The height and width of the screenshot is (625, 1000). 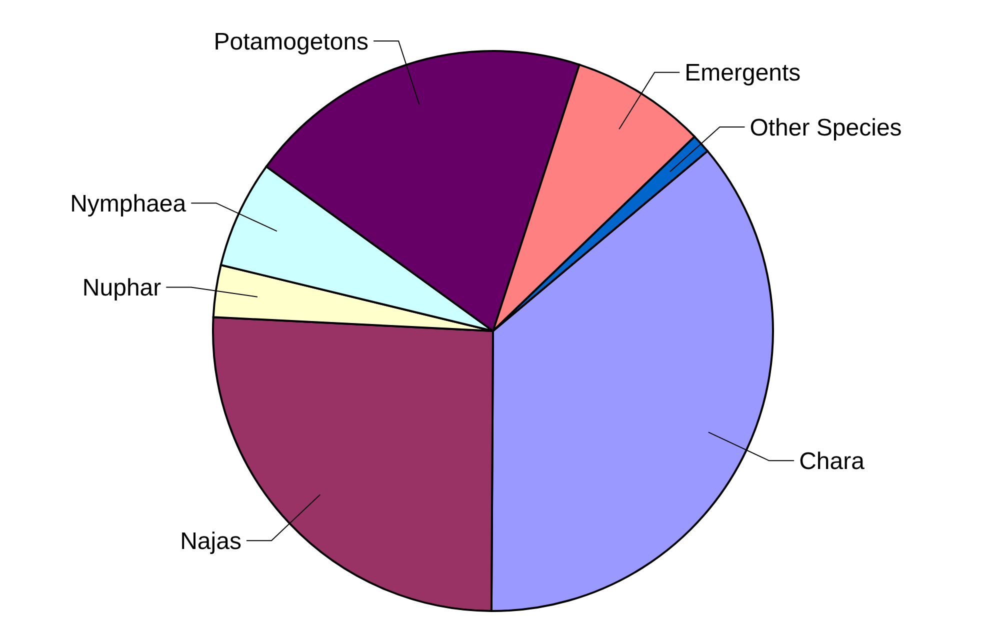 What do you see at coordinates (826, 128) in the screenshot?
I see `slice-label: Other Species` at bounding box center [826, 128].